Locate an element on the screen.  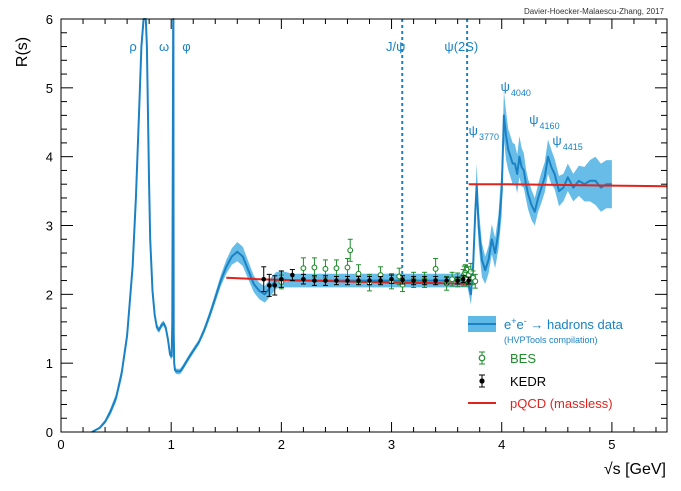
y-tick-label: 6 is located at coordinates (49, 19).